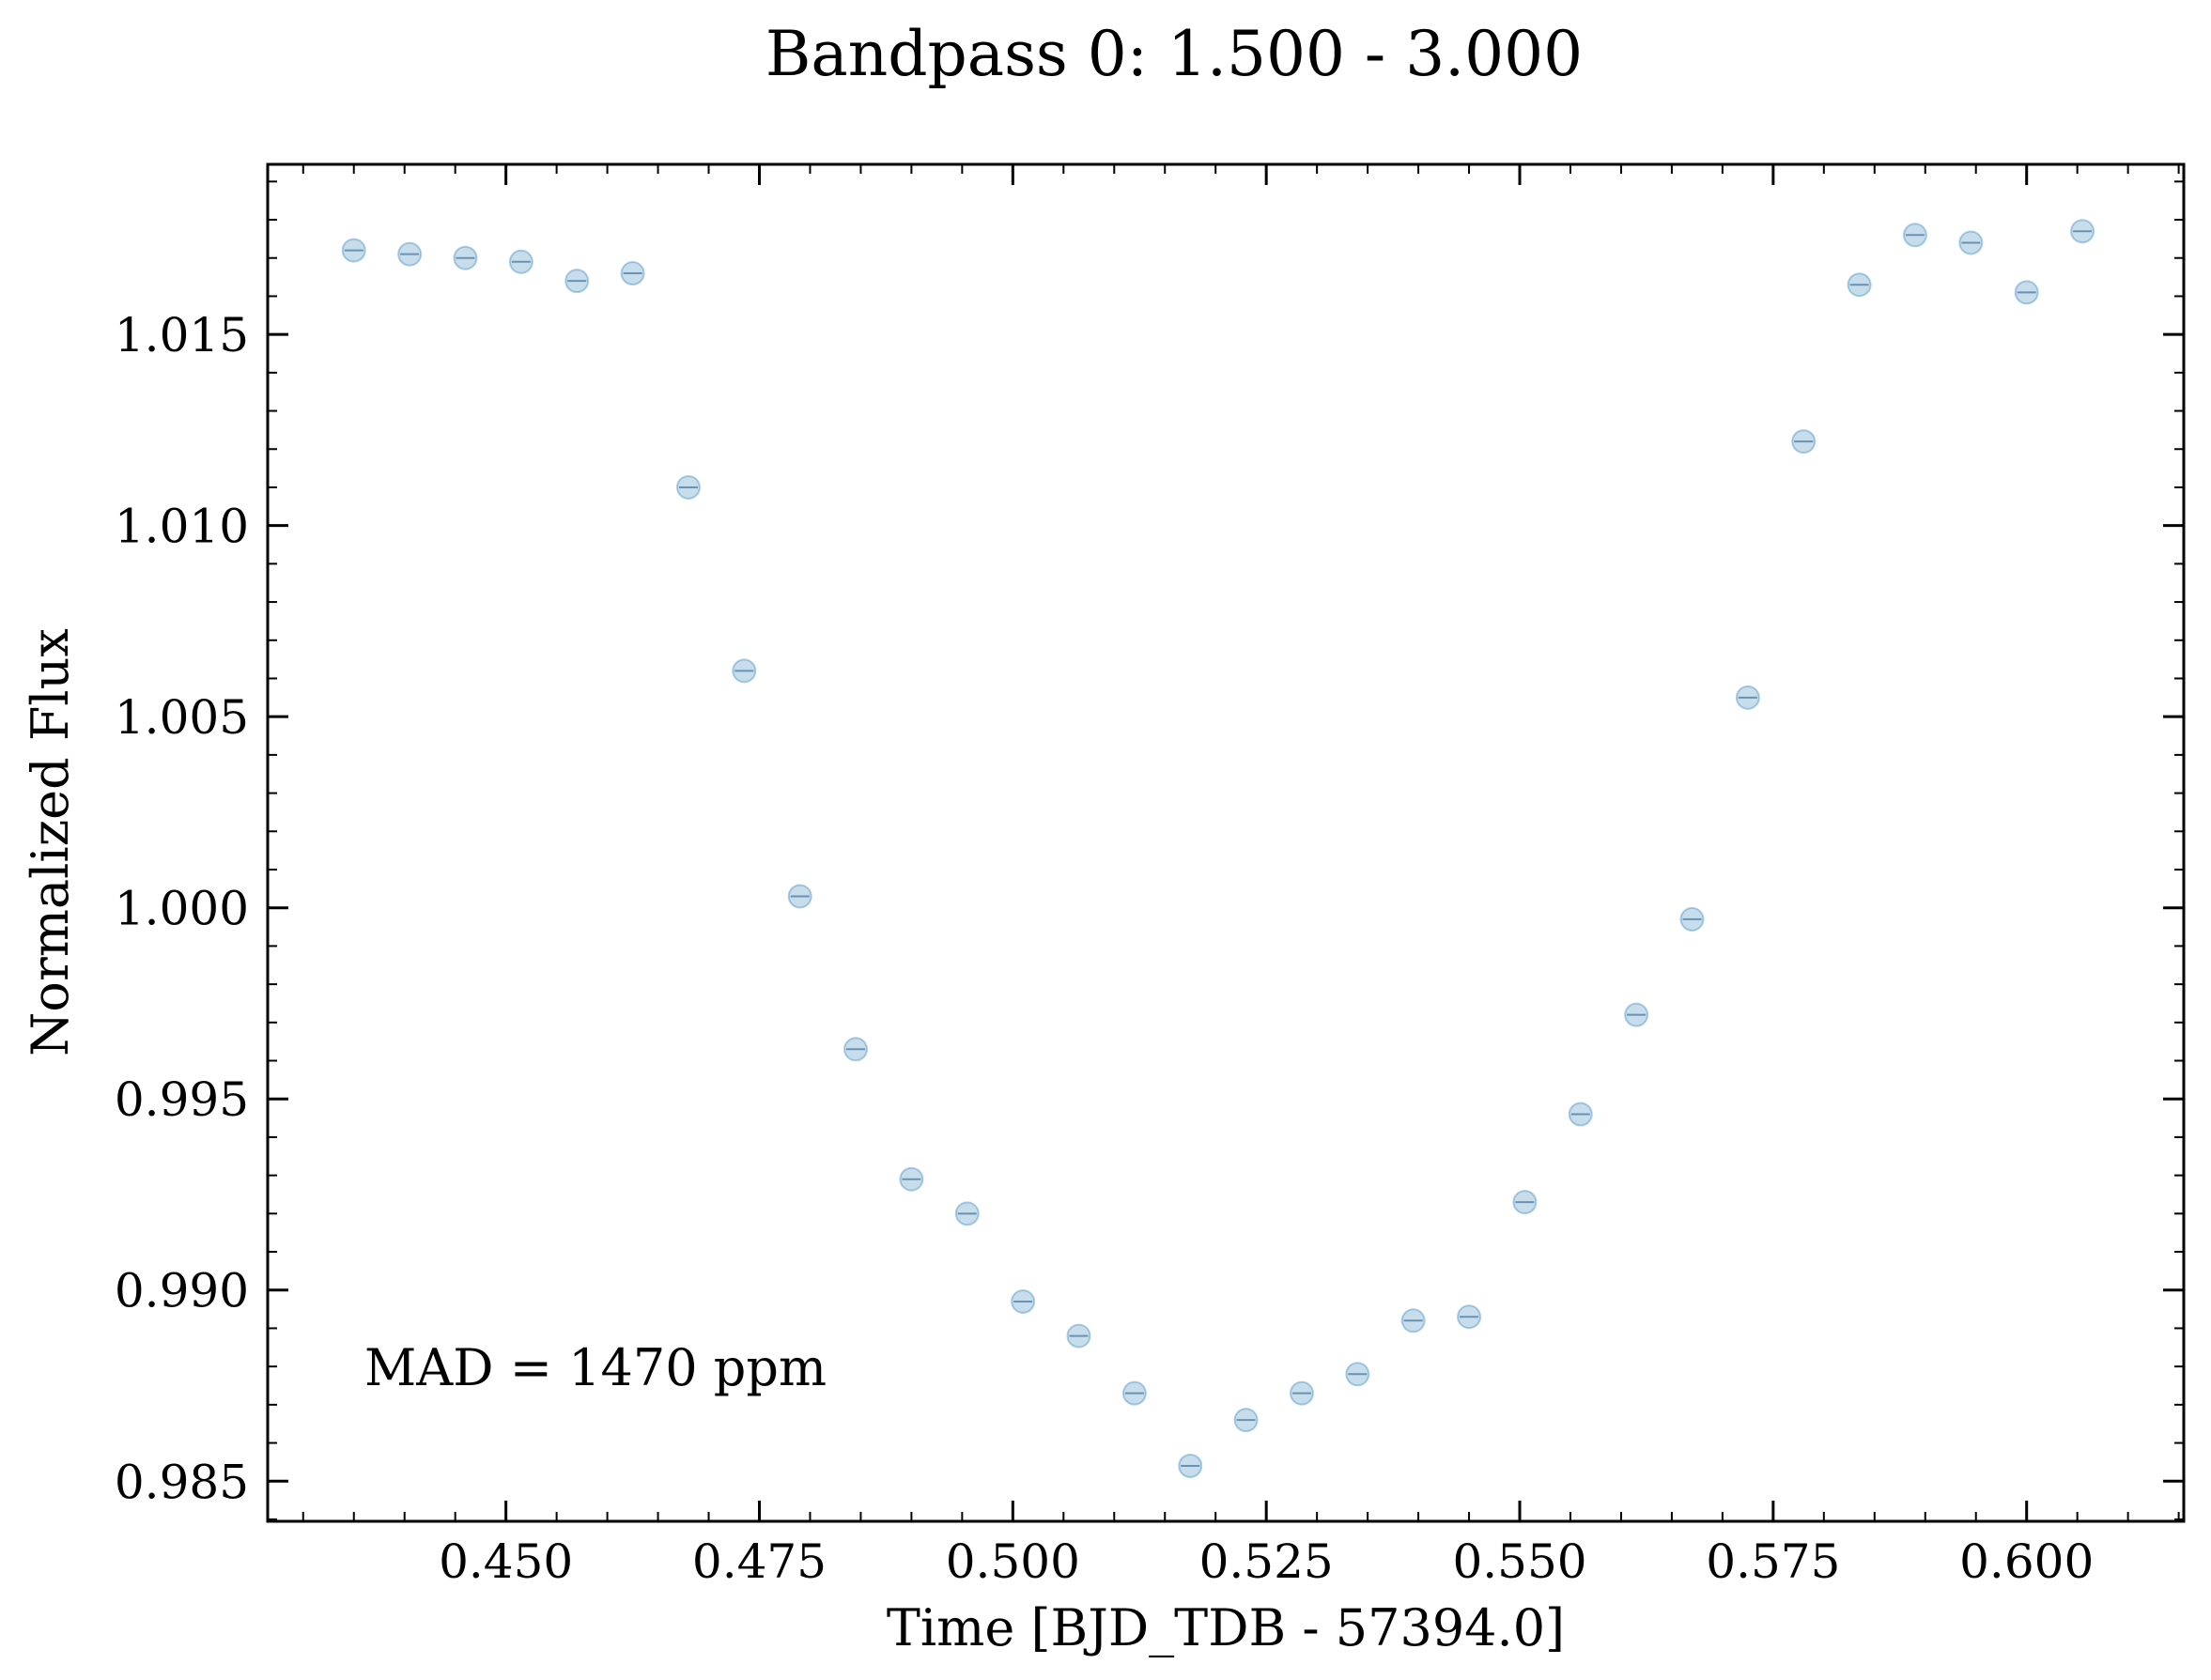 Image resolution: width=2211 pixels, height=1680 pixels. Describe the element at coordinates (182, 1099) in the screenshot. I see `y-tick-label: 0.995` at that location.